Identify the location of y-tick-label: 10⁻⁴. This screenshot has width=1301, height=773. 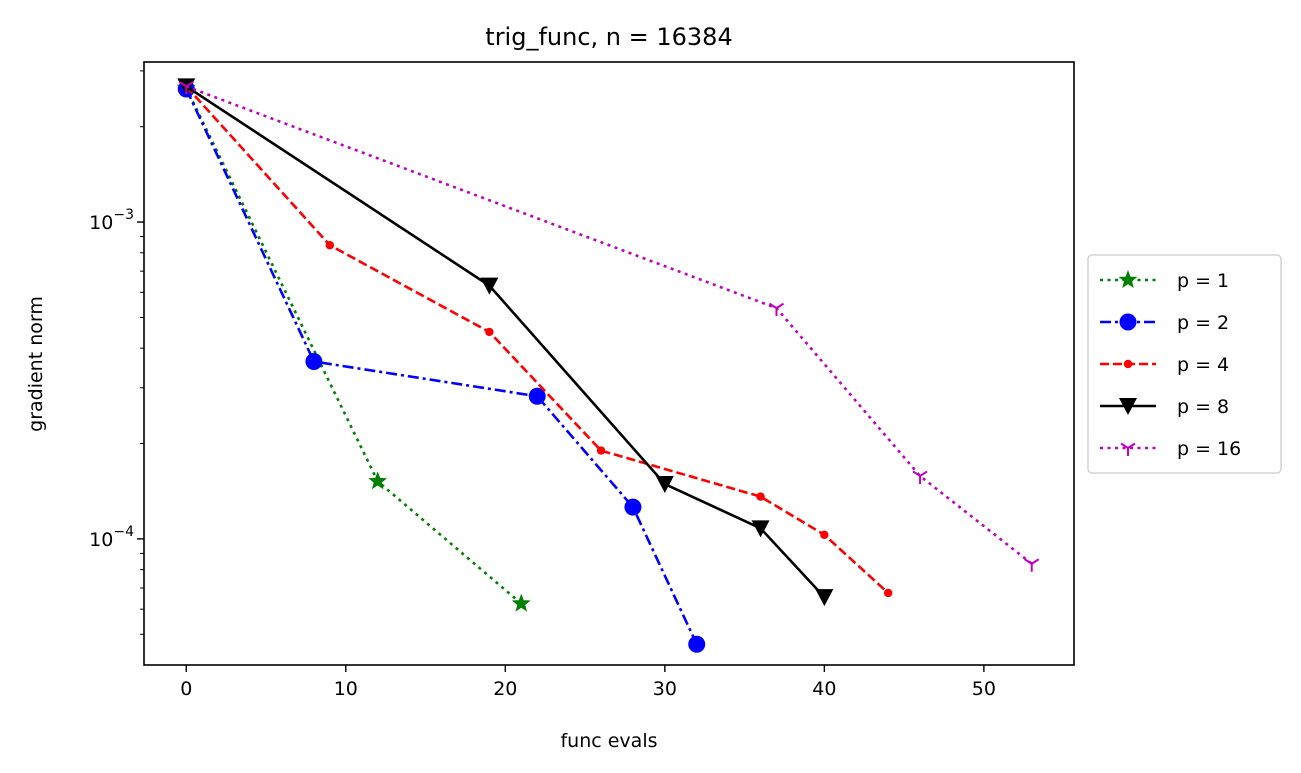
(111, 537).